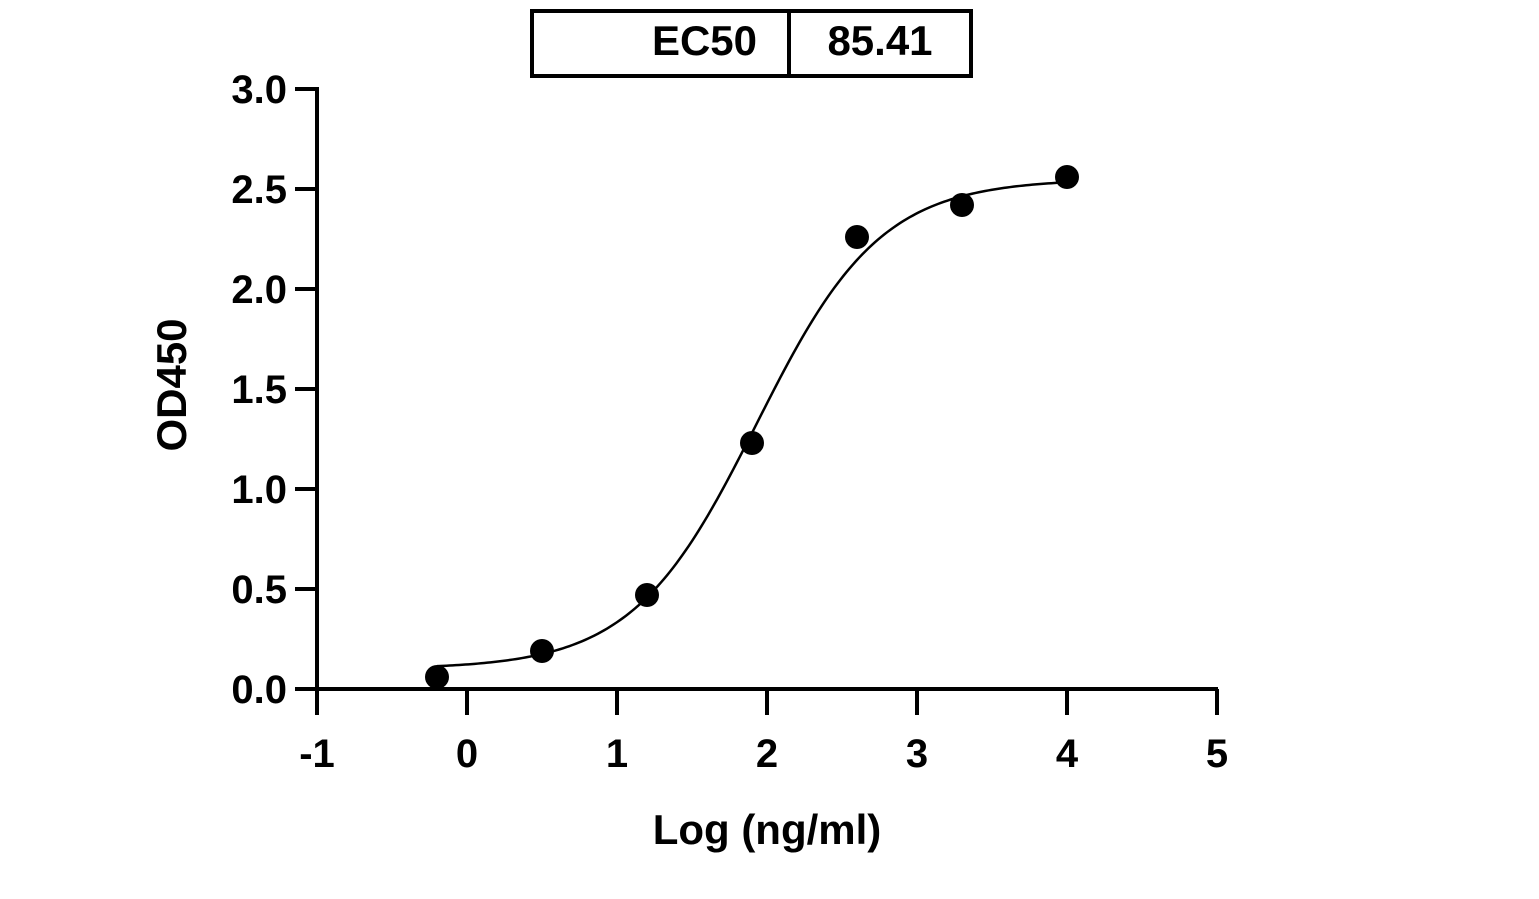 Image resolution: width=1539 pixels, height=899 pixels. Describe the element at coordinates (879, 40) in the screenshot. I see `ec50-value: 85.41` at that location.